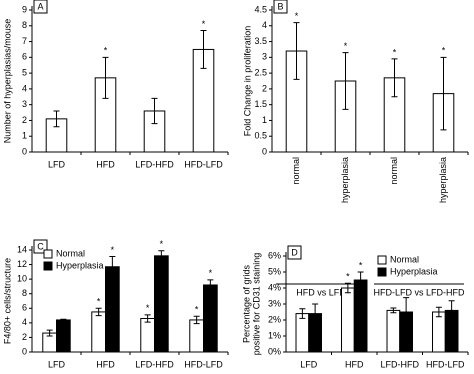 This screenshot has height=374, width=474. I want to click on y-tick-label: 3%, so click(274, 303).